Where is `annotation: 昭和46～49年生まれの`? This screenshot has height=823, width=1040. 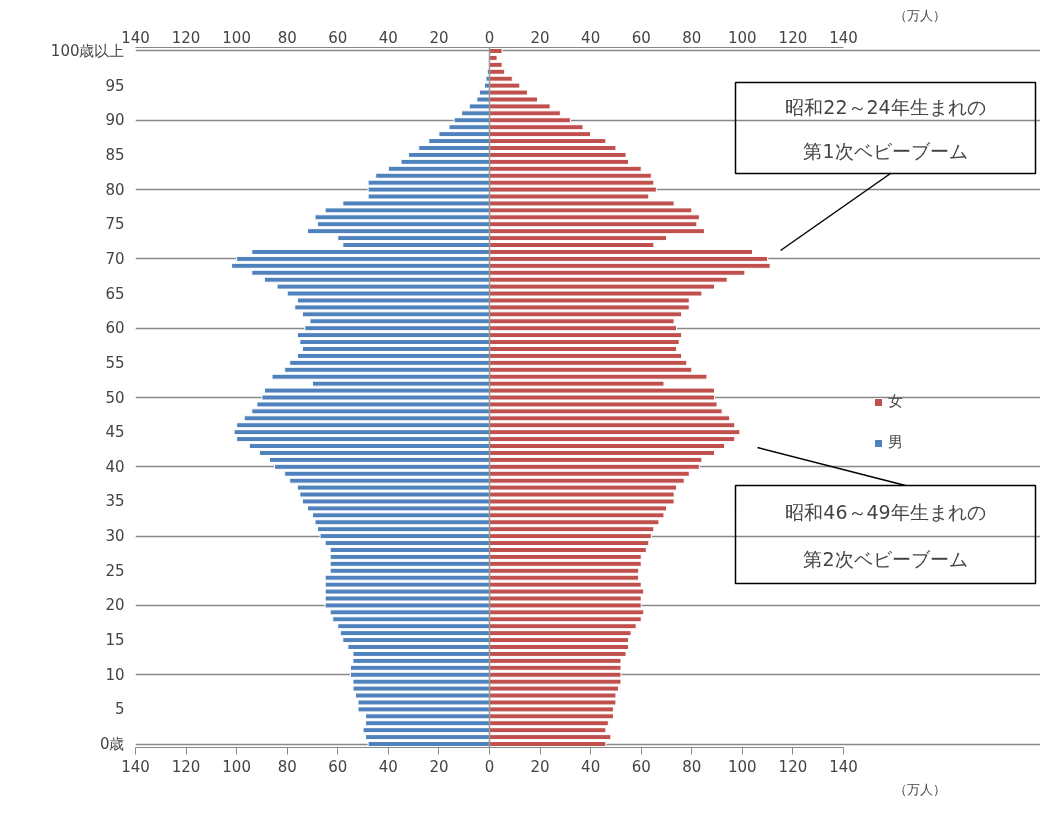
annotation: 昭和46～49年生まれの is located at coordinates (885, 511).